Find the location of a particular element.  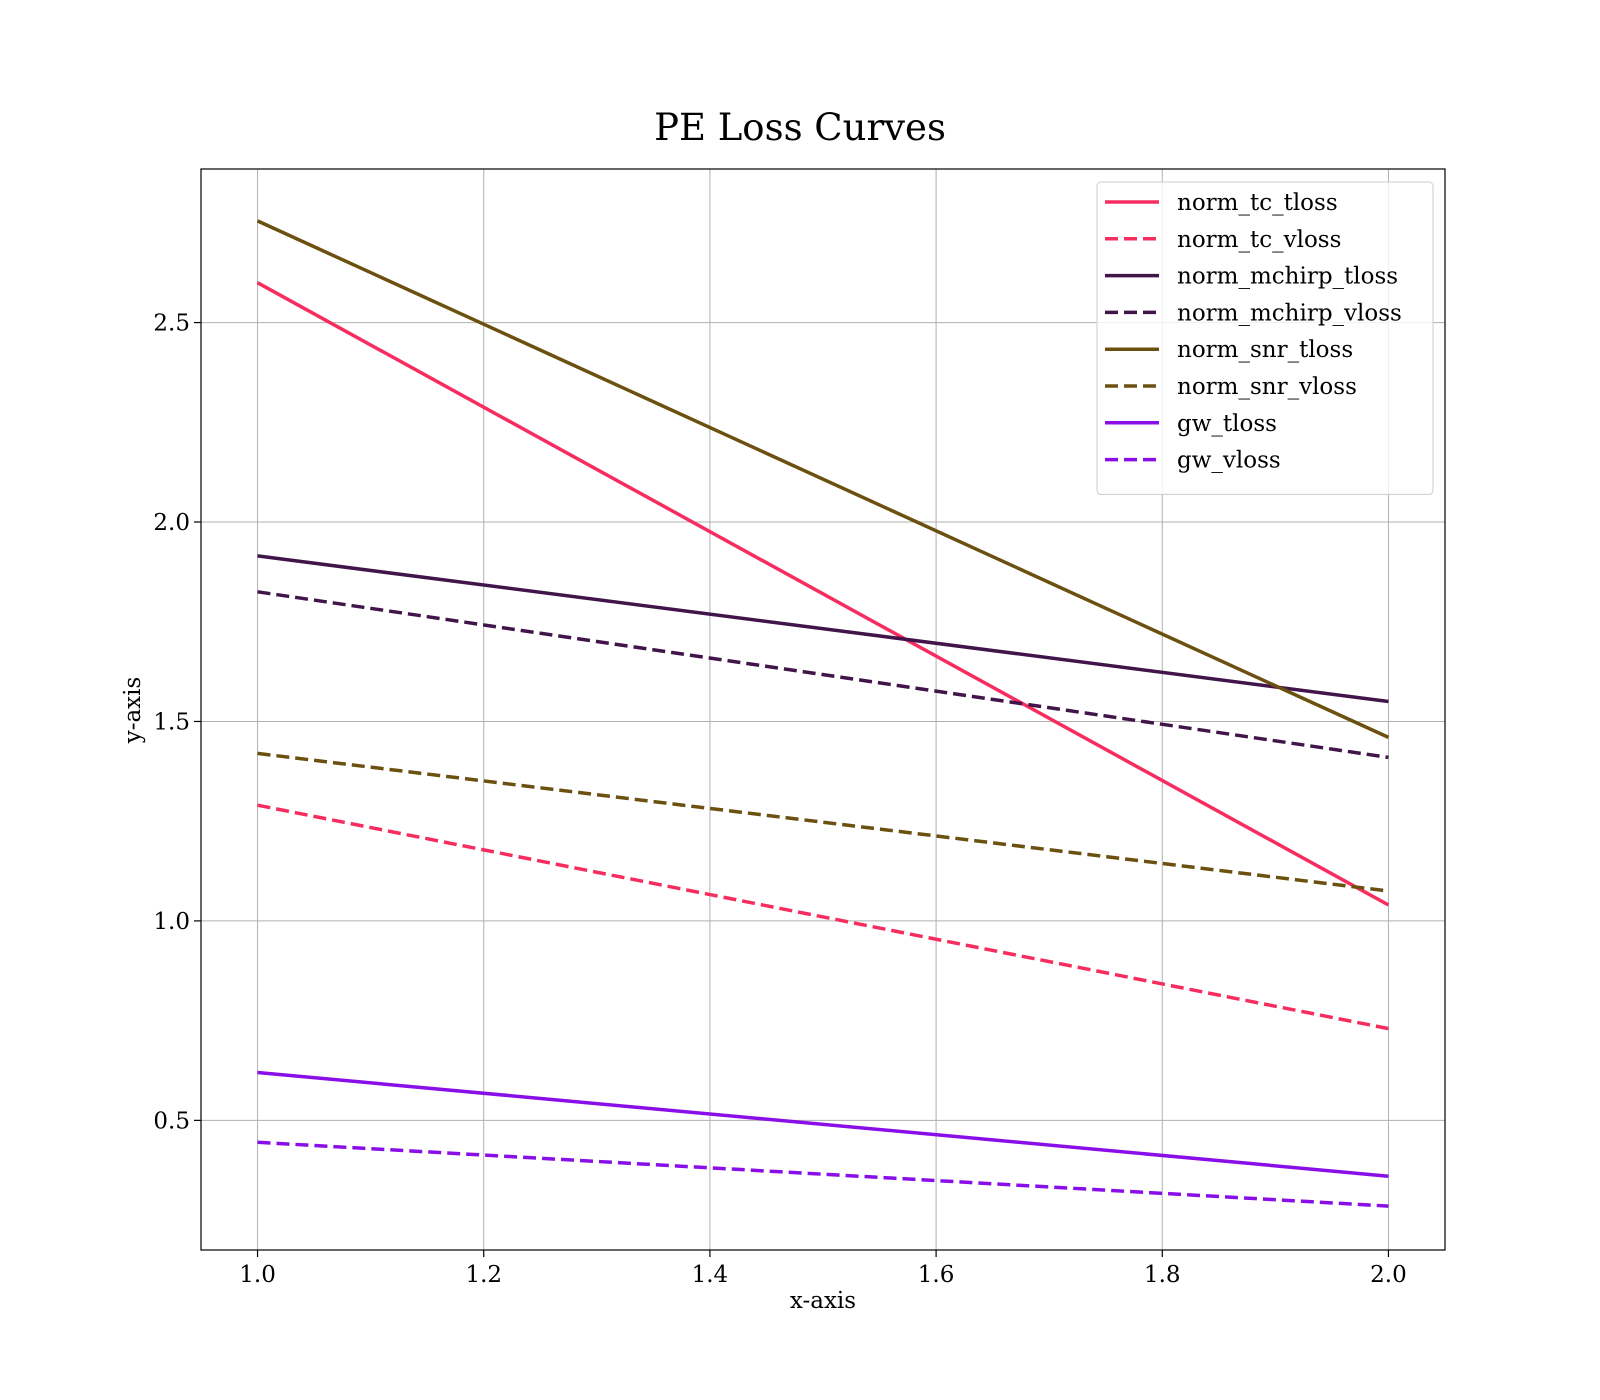

y-tick-label: 2.5 is located at coordinates (171, 324).